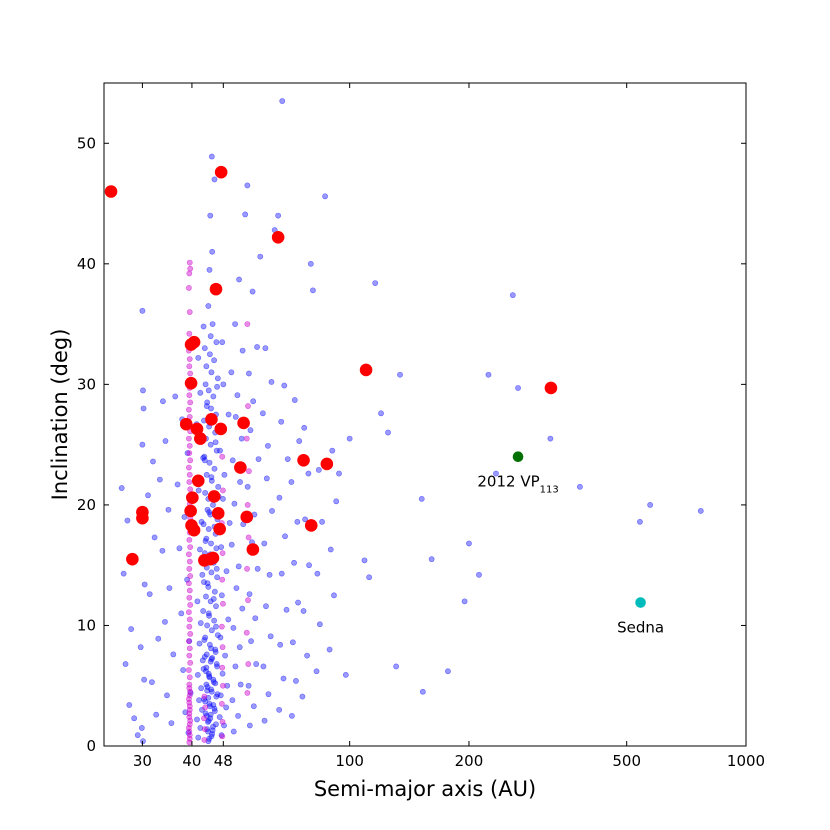 The image size is (830, 830). What do you see at coordinates (91, 746) in the screenshot?
I see `y-tick-label: 0` at bounding box center [91, 746].